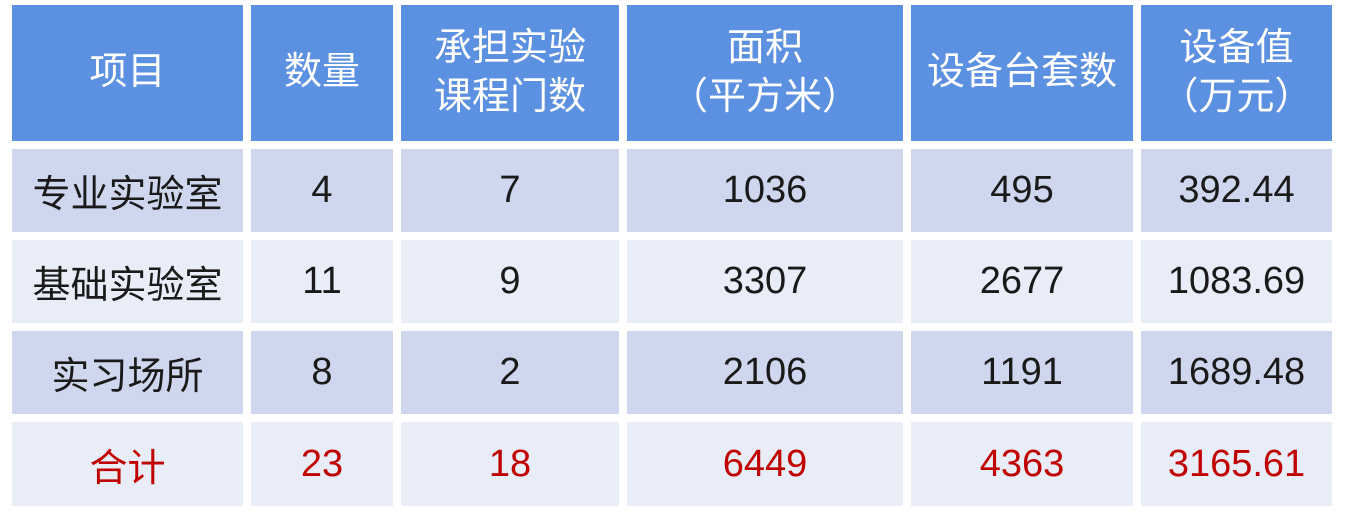 This screenshot has height=526, width=1346. I want to click on cell-equipment-sets-total: 4363, so click(1022, 464).